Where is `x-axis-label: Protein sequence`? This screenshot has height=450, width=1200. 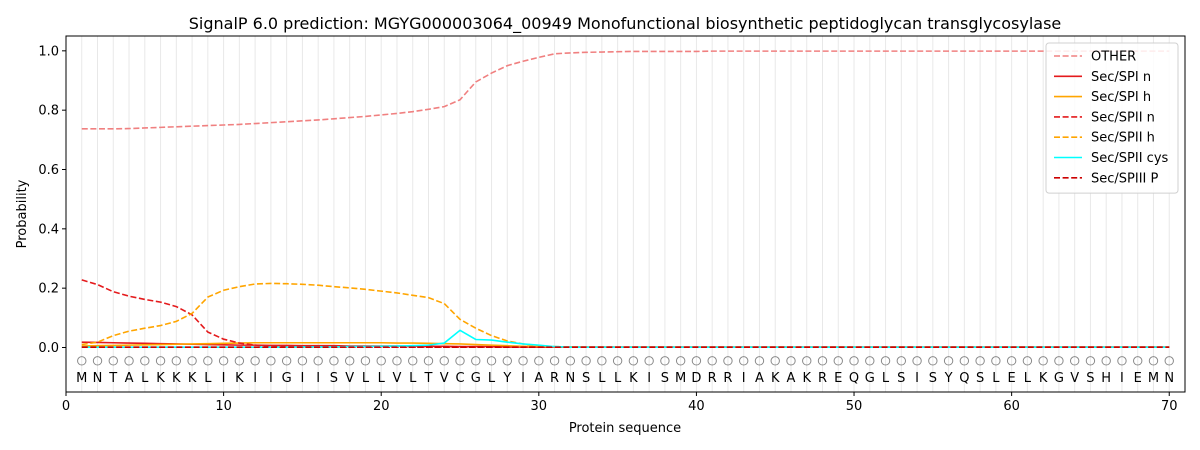
x-axis-label: Protein sequence is located at coordinates (625, 428).